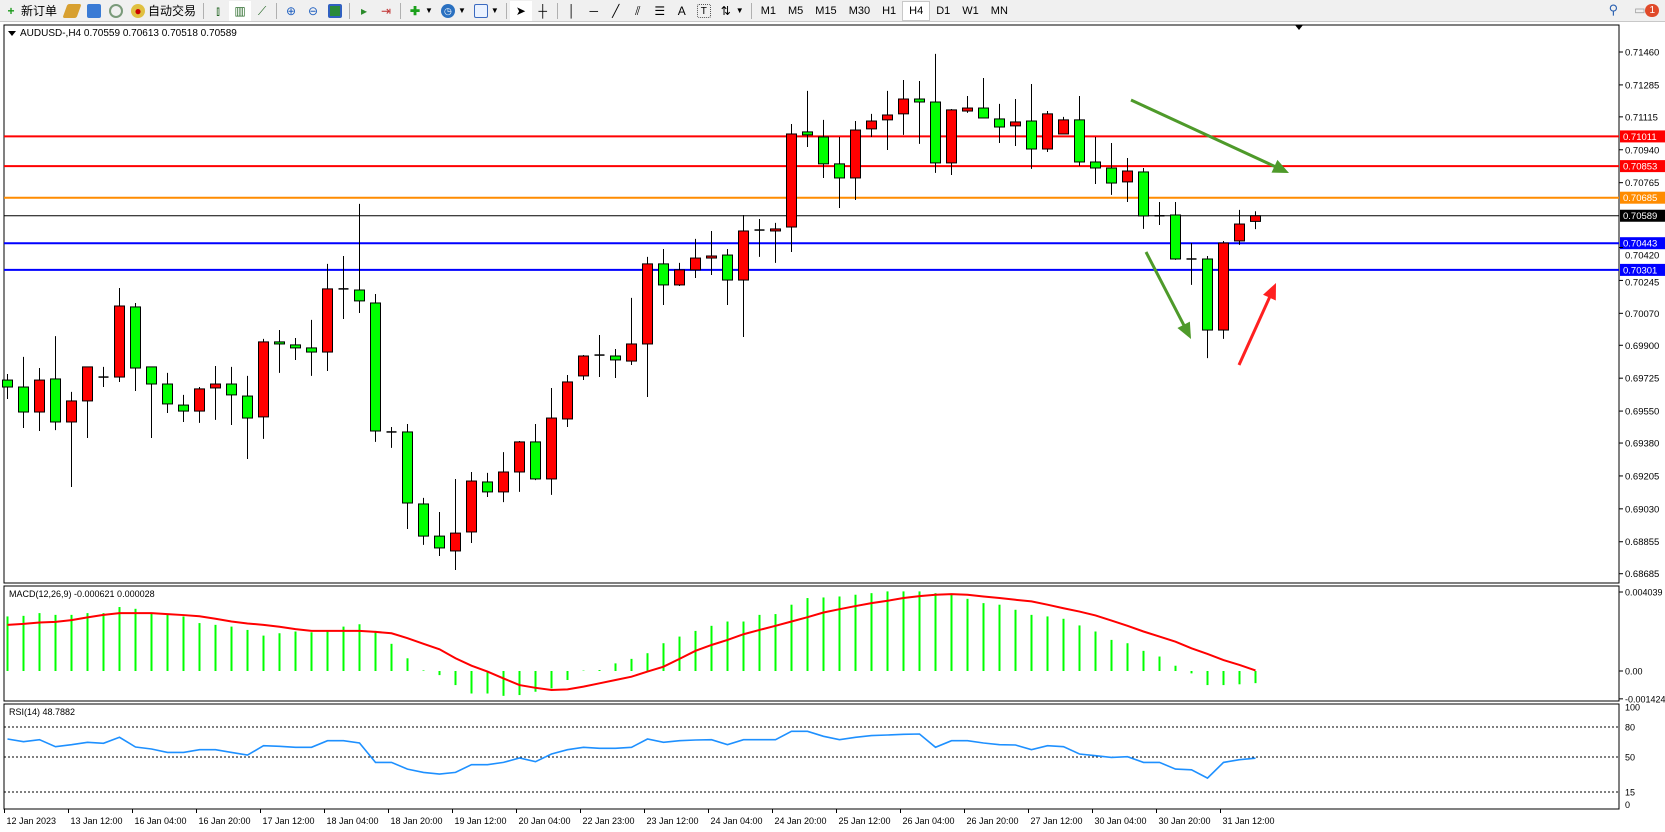  What do you see at coordinates (72, 11) in the screenshot?
I see `market-watch-button` at bounding box center [72, 11].